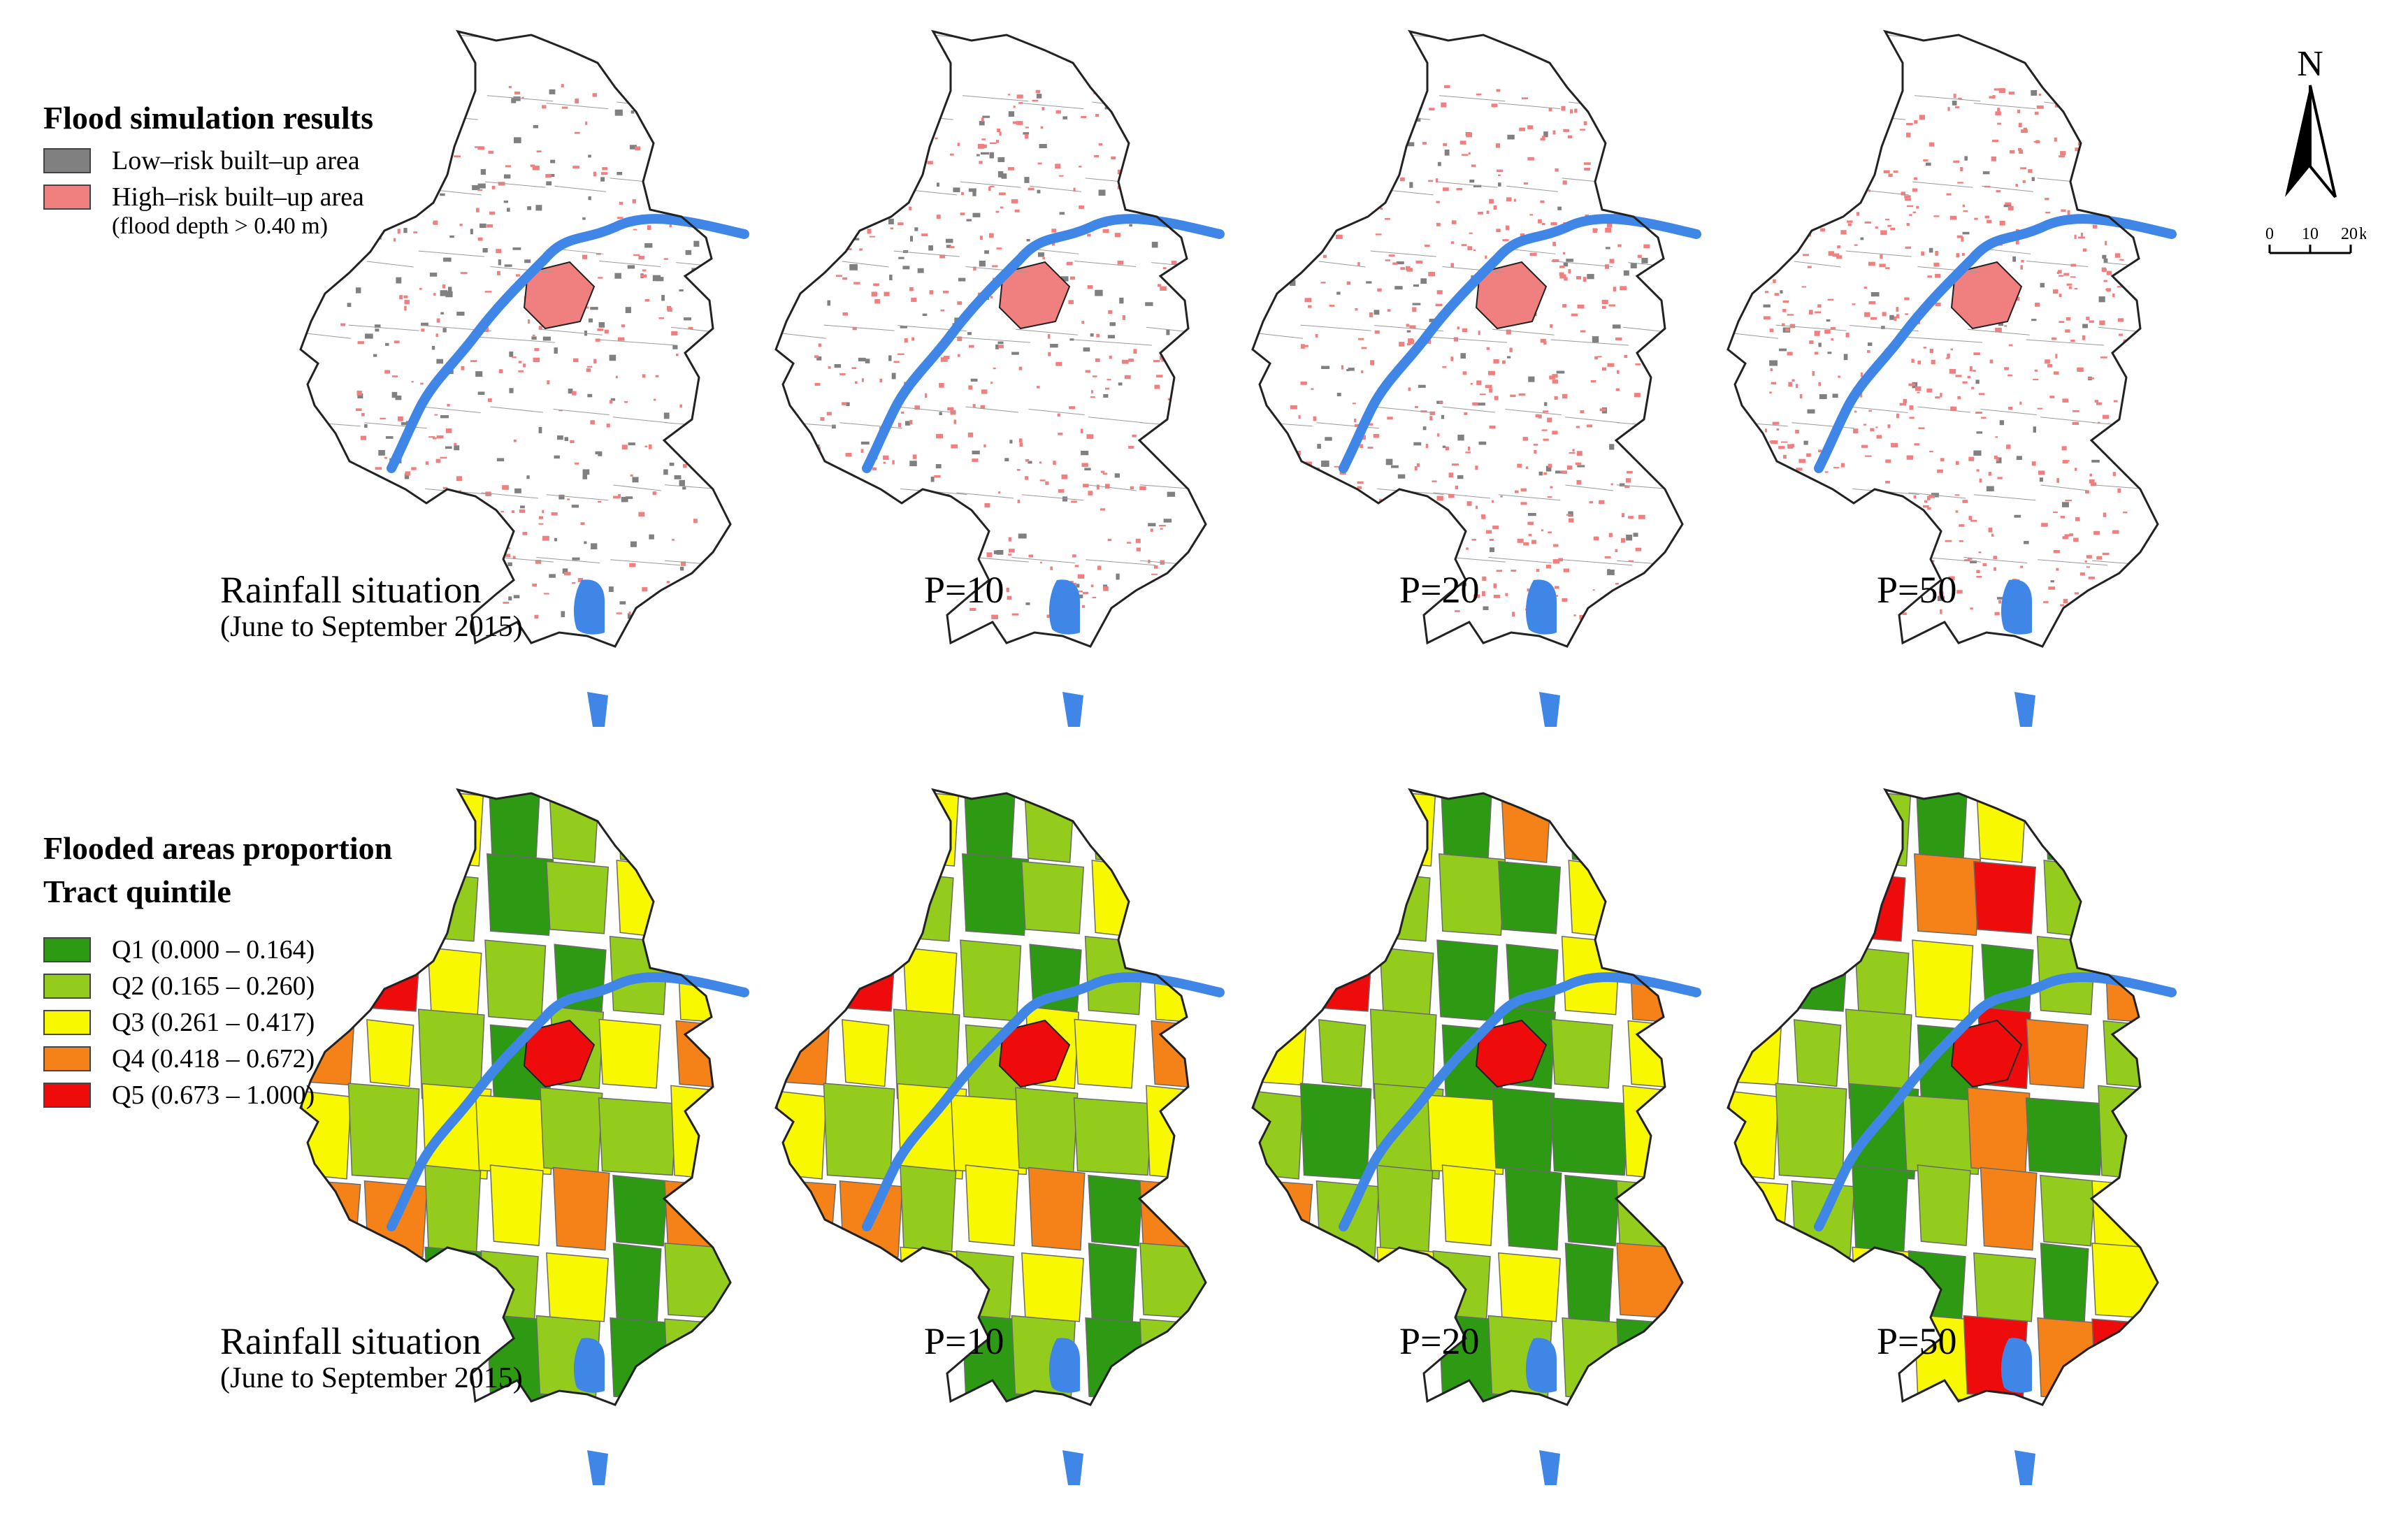  What do you see at coordinates (236, 160) in the screenshot?
I see `low-risk-label: Low–risk built–up area` at bounding box center [236, 160].